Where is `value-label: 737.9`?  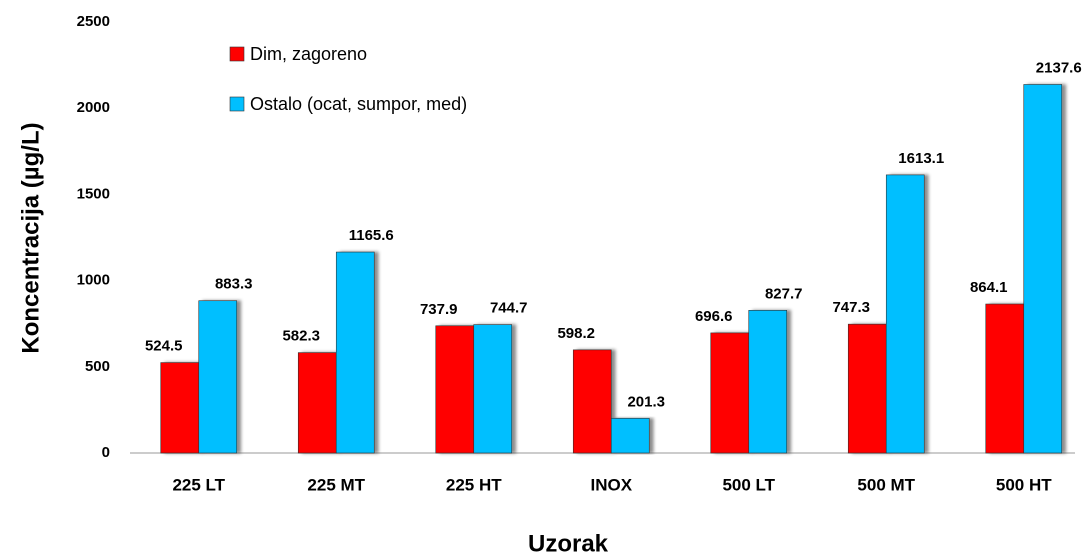 value-label: 737.9 is located at coordinates (439, 309).